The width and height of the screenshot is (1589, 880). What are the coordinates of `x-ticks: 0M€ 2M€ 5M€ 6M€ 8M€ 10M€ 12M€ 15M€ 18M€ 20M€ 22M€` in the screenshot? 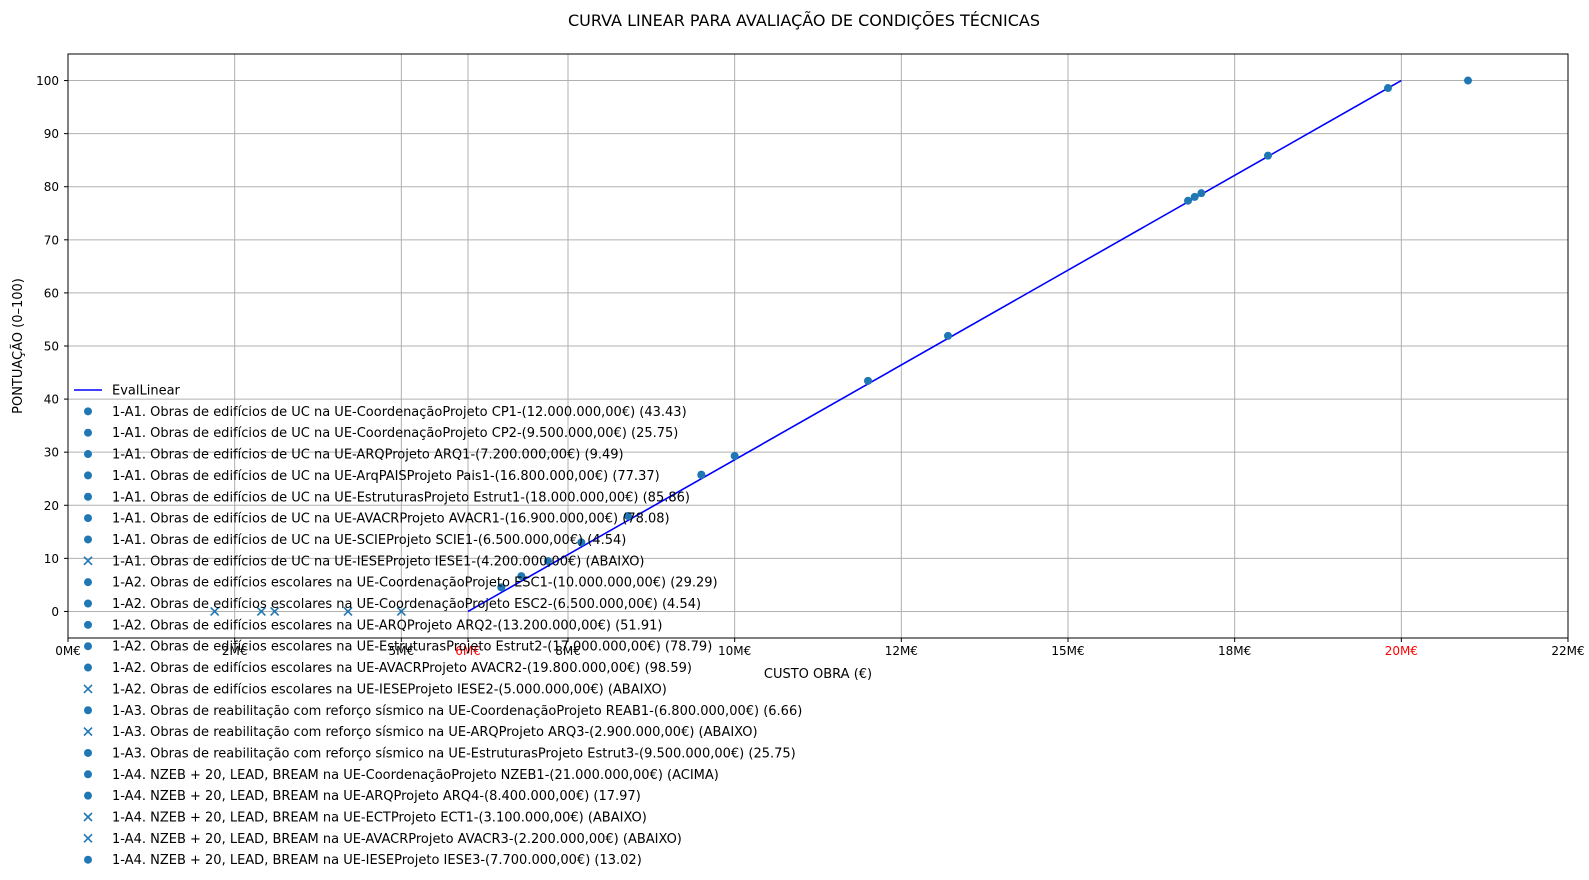 It's located at (820, 648).